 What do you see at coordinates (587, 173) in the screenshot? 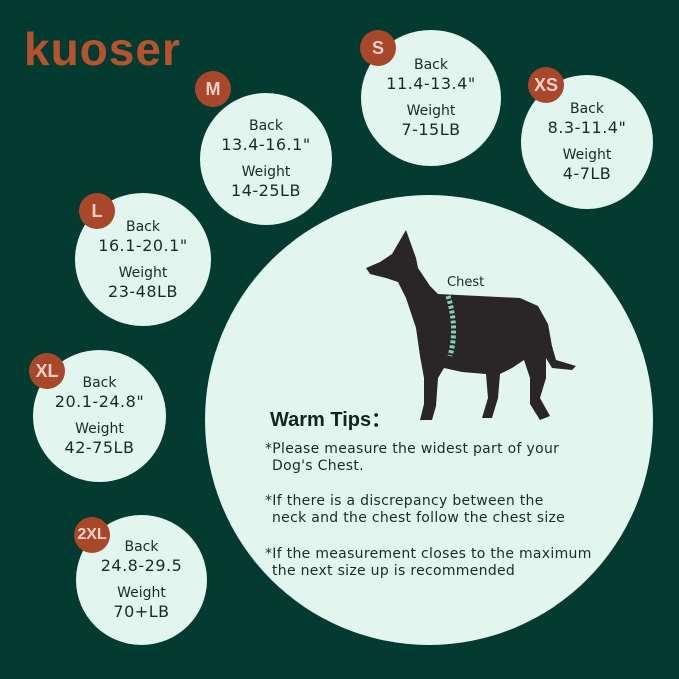
I see `weight-value: 4-7LB` at bounding box center [587, 173].